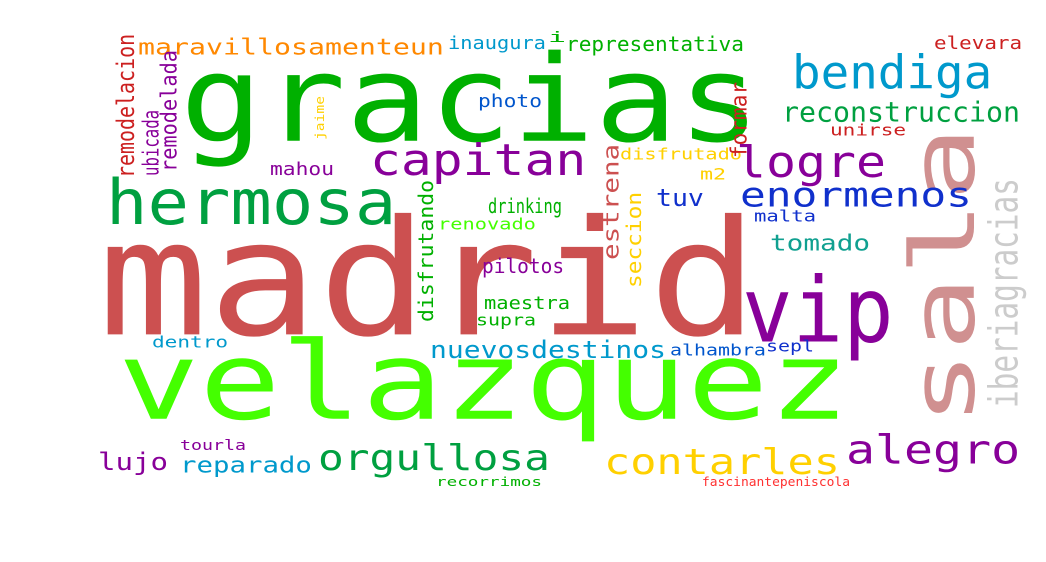 This screenshot has width=1046, height=562. I want to click on word-ubicada: ubicada, so click(151, 142).